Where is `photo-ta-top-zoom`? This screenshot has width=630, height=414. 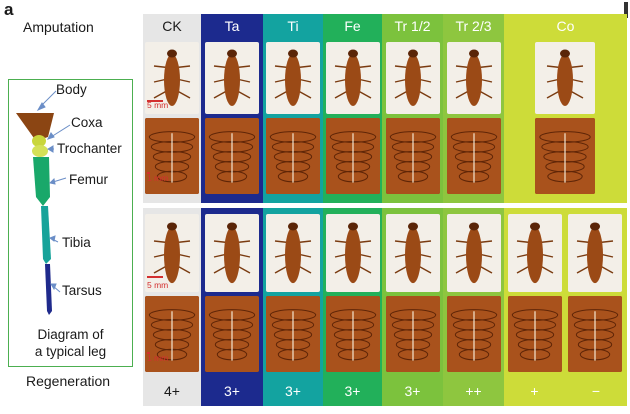
photo-ta-top-zoom is located at coordinates (232, 156).